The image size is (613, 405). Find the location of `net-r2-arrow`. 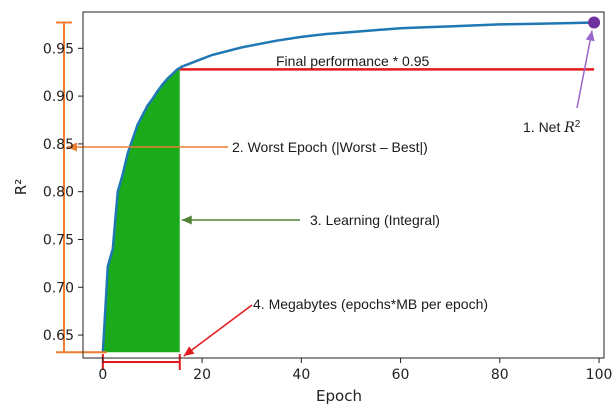

net-r2-arrow is located at coordinates (585, 69).